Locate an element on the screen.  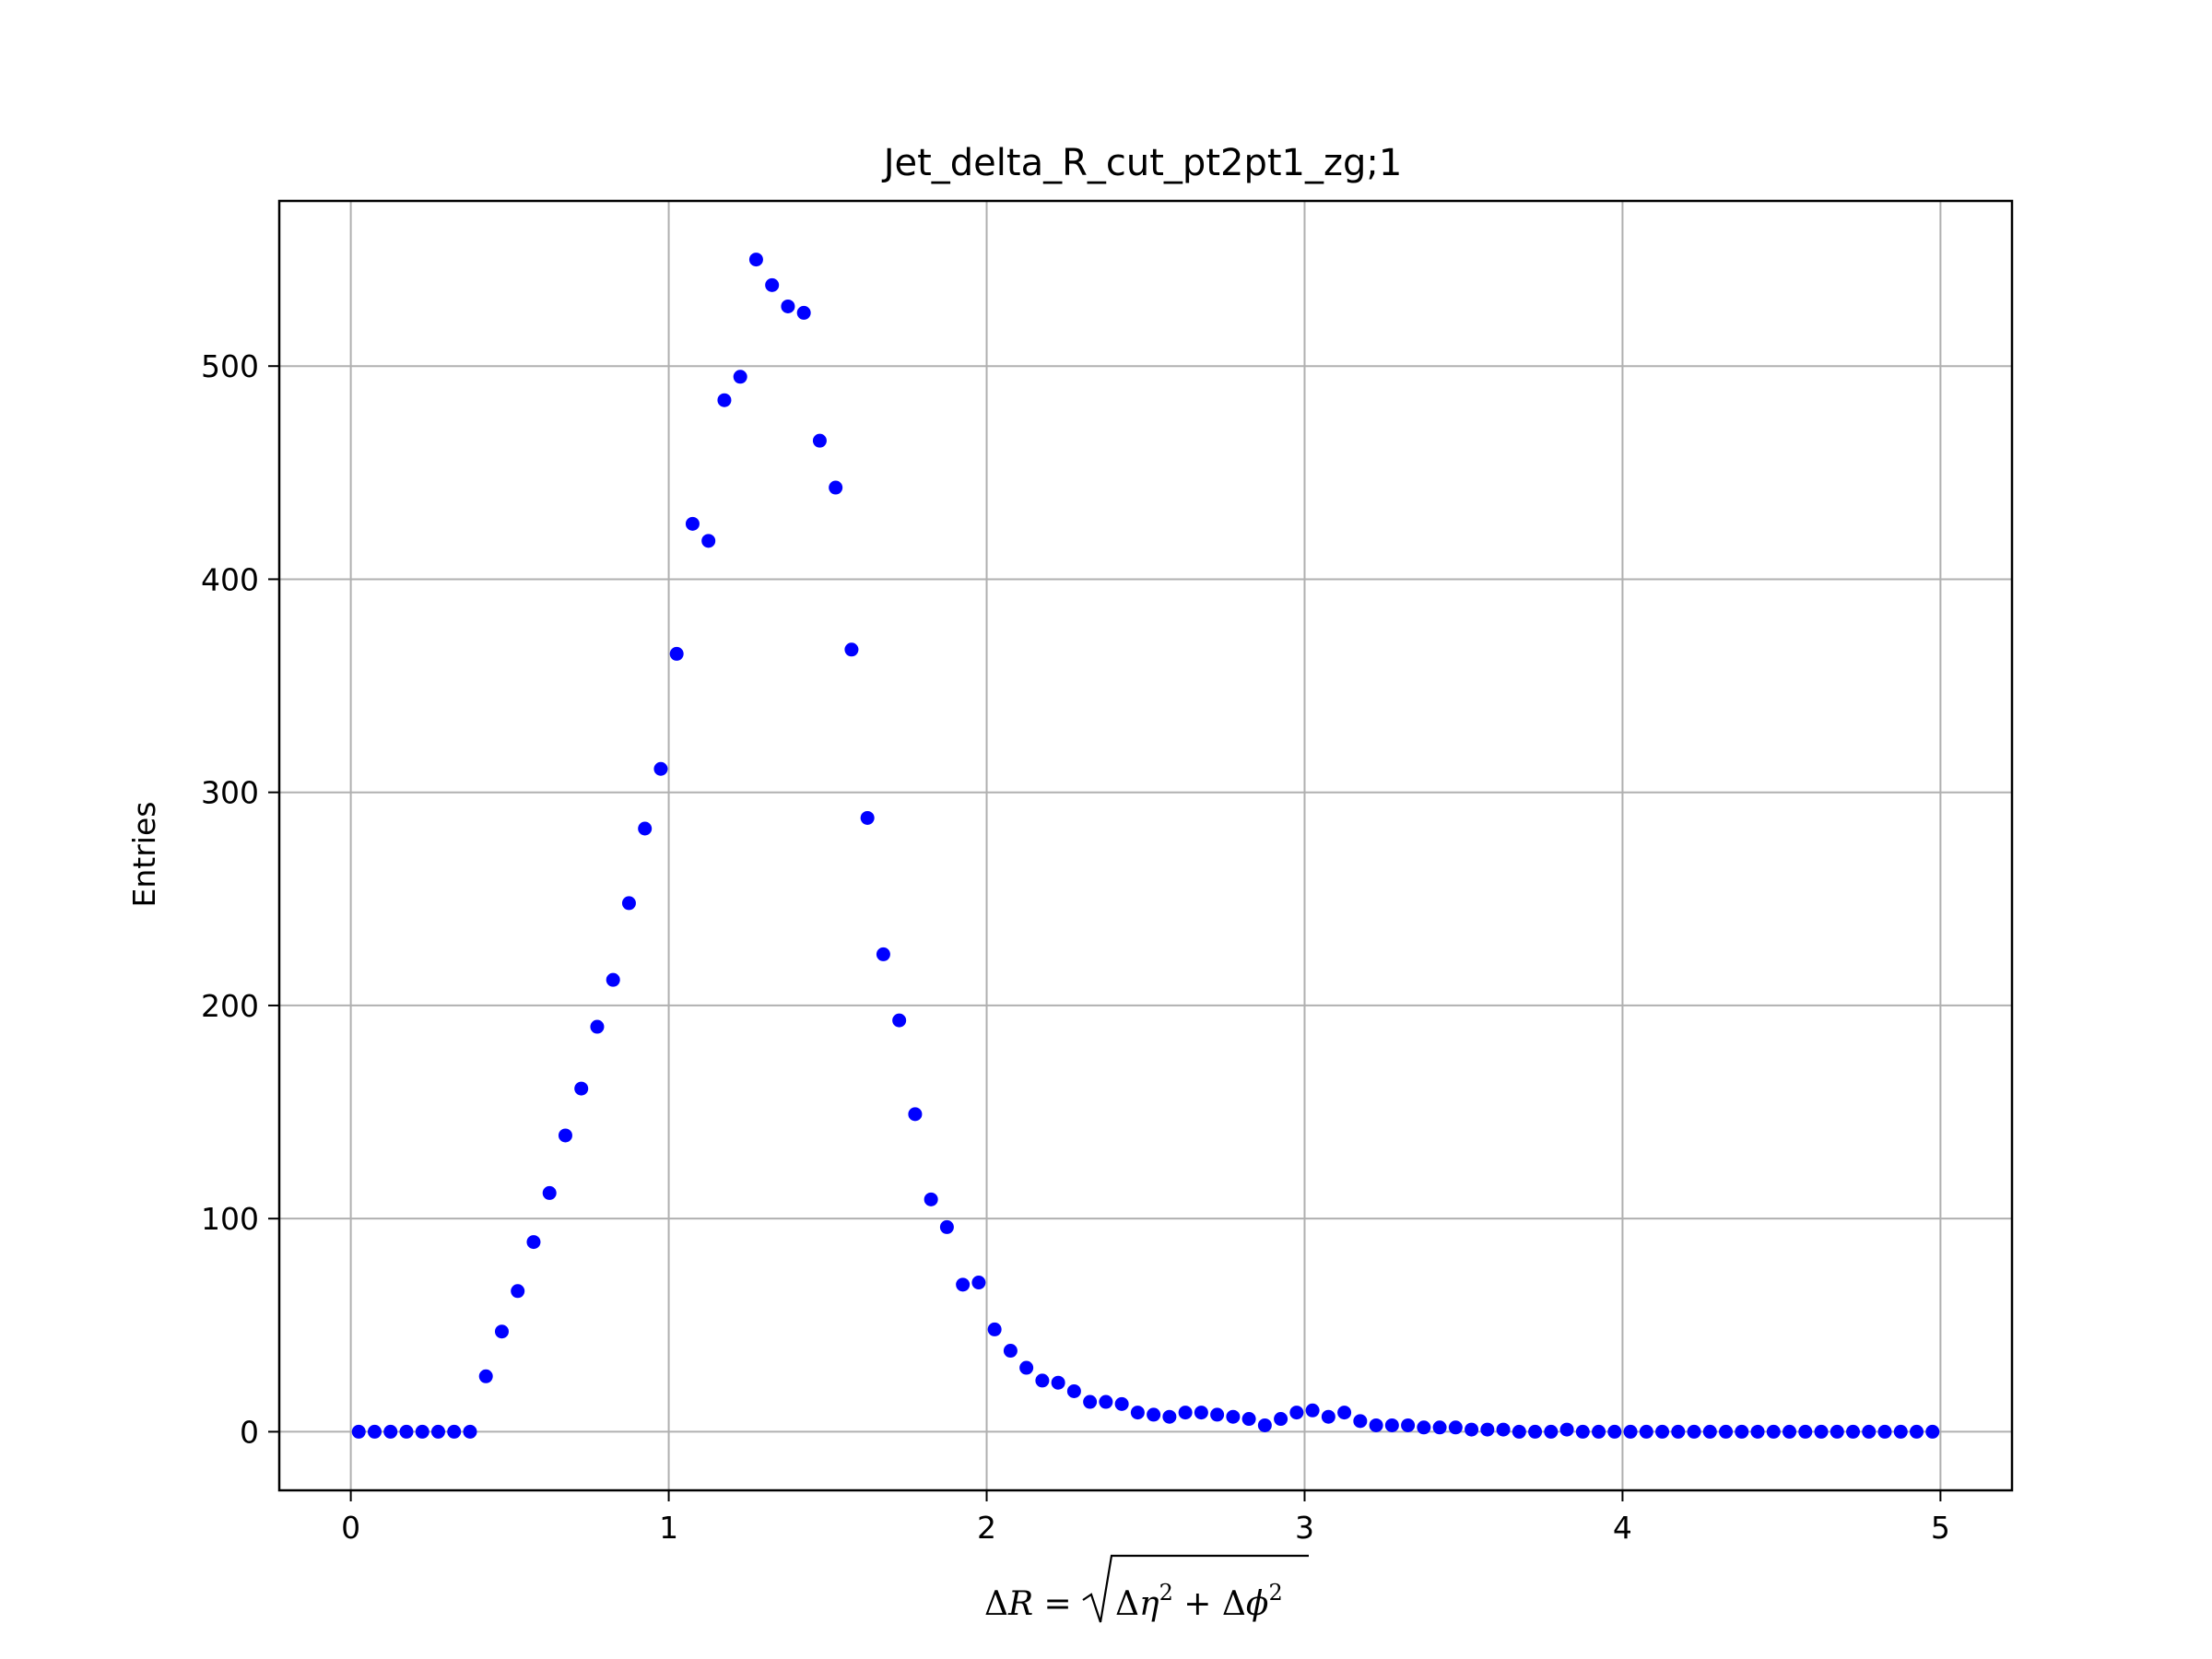
y-tick-label: 500 is located at coordinates (230, 366).